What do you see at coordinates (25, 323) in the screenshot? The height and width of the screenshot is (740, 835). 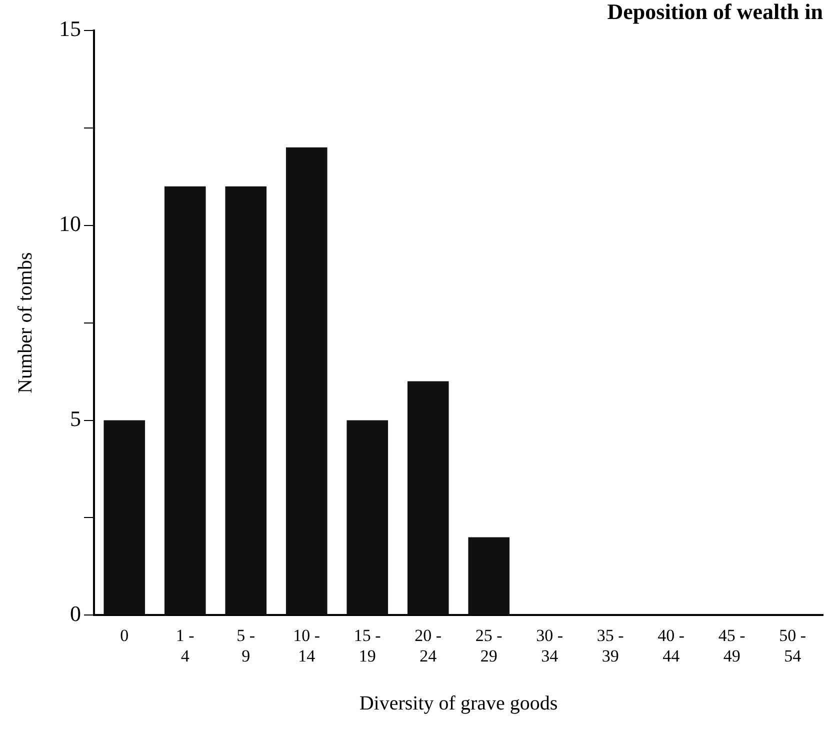 I see `y-axis-title: Number of tombs` at bounding box center [25, 323].